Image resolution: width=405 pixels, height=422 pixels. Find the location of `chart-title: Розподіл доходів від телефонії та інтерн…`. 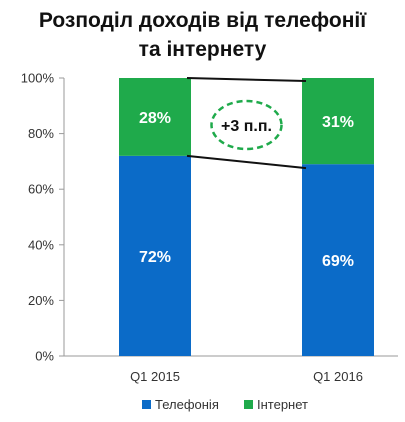

chart-title: Розподіл доходів від телефонії та інтерн… is located at coordinates (202, 35).